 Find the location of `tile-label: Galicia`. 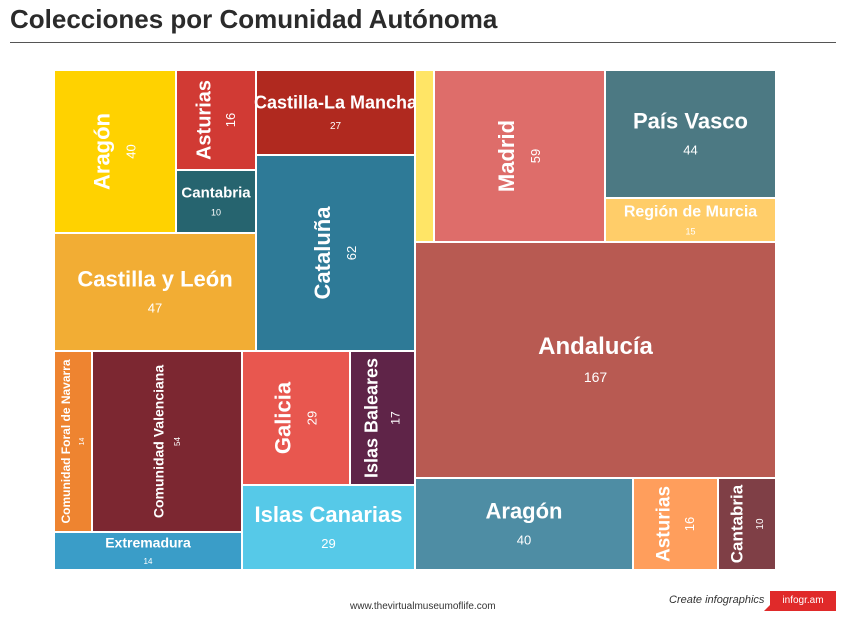

tile-label: Galicia is located at coordinates (283, 417).